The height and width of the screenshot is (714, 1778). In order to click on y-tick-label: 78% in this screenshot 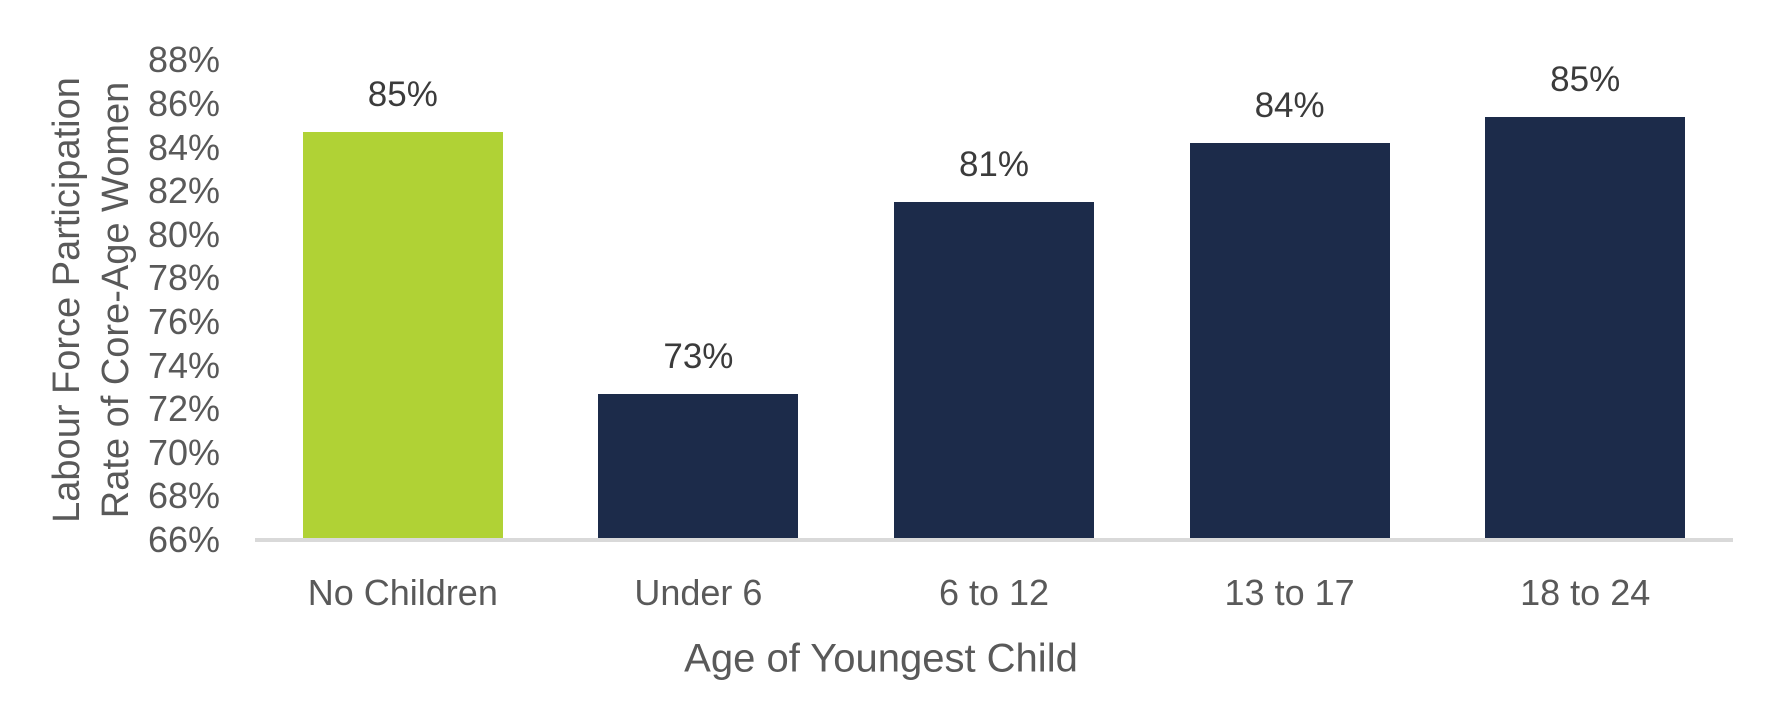, I will do `click(183, 278)`.